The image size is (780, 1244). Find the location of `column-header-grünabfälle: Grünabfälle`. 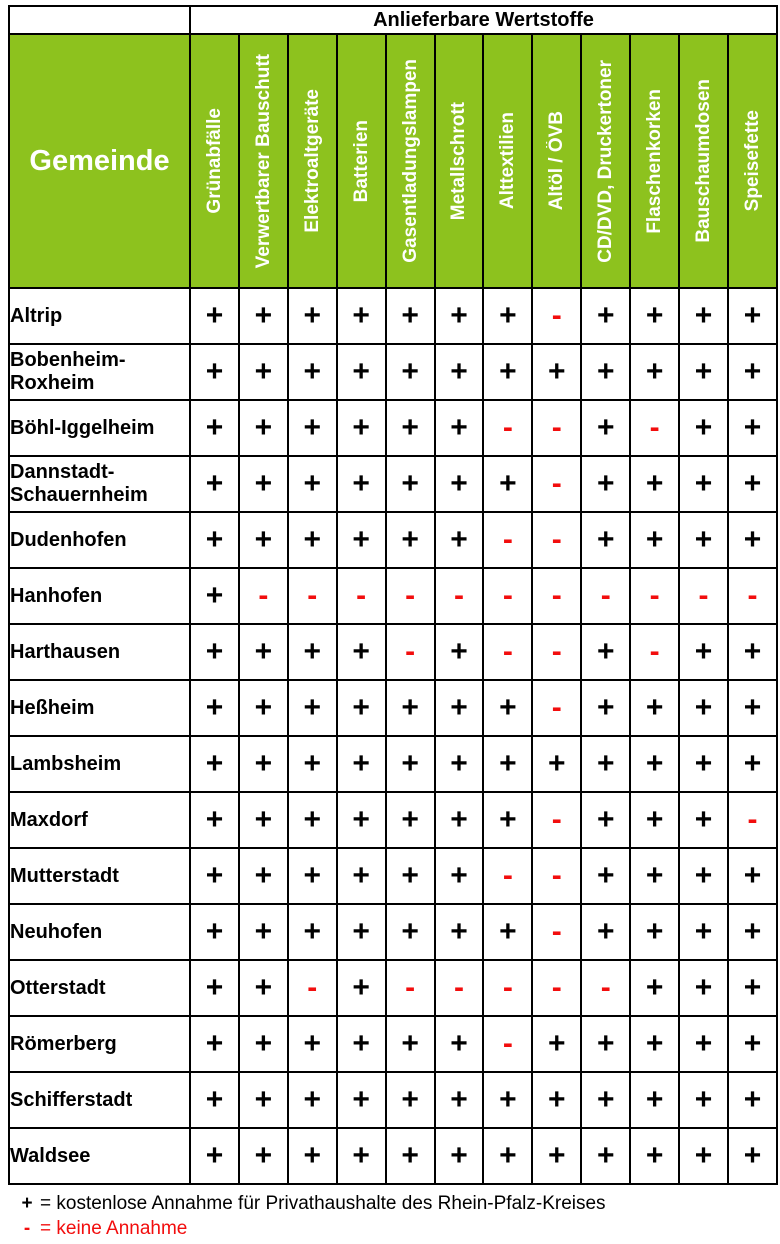

column-header-grünabfälle: Grünabfälle is located at coordinates (214, 161).